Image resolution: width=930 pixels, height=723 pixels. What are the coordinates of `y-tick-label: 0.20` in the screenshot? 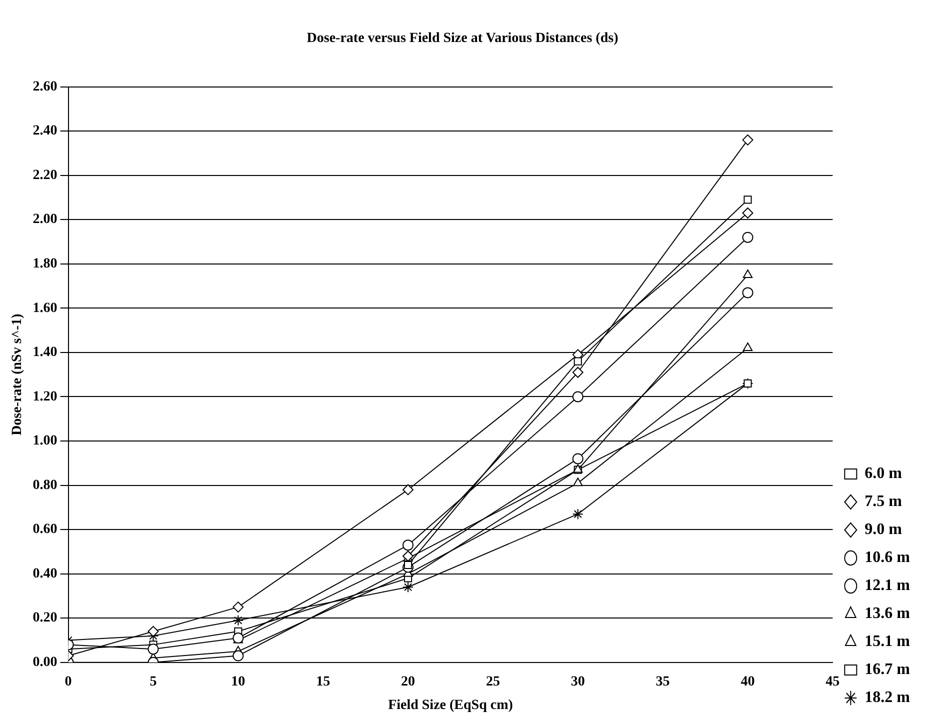 It's located at (45, 618).